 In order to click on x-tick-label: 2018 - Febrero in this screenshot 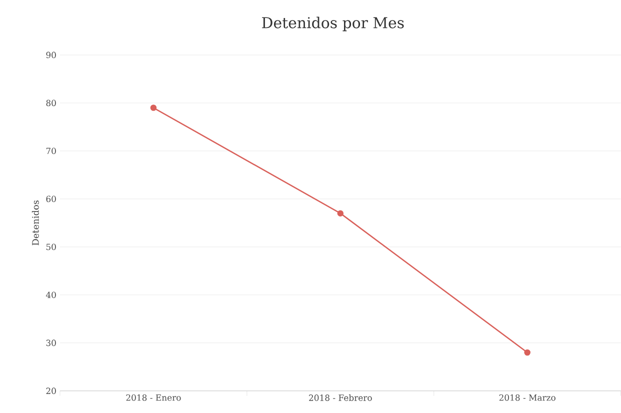, I will do `click(340, 398)`.